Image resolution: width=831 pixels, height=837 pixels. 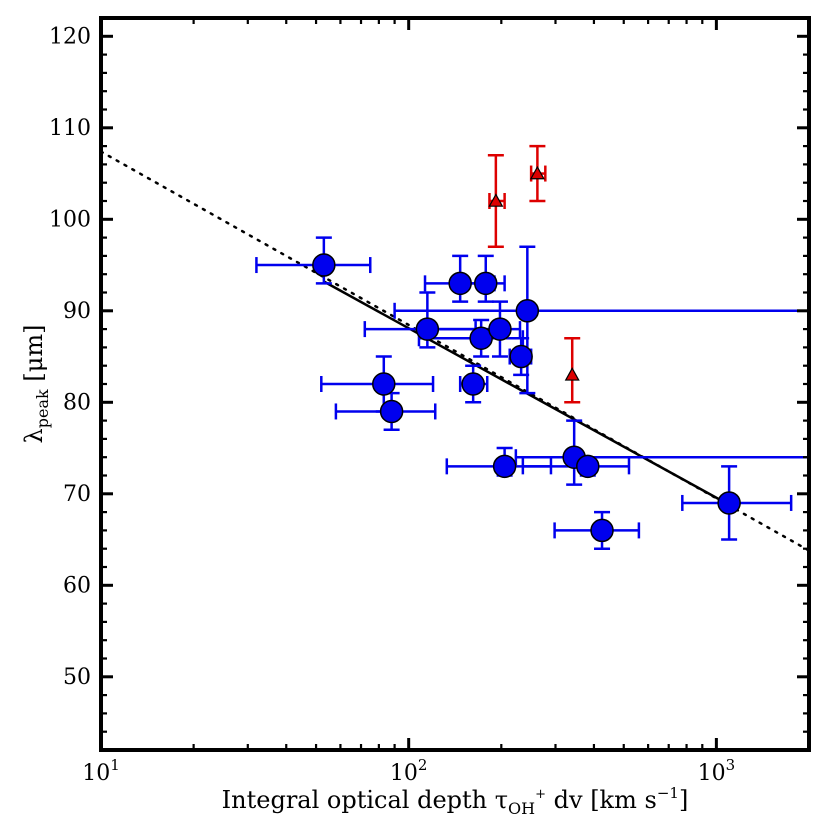 I want to click on x-axis-label: Integral optical depth τOH+ dv [km s−1], so click(x=455, y=801).